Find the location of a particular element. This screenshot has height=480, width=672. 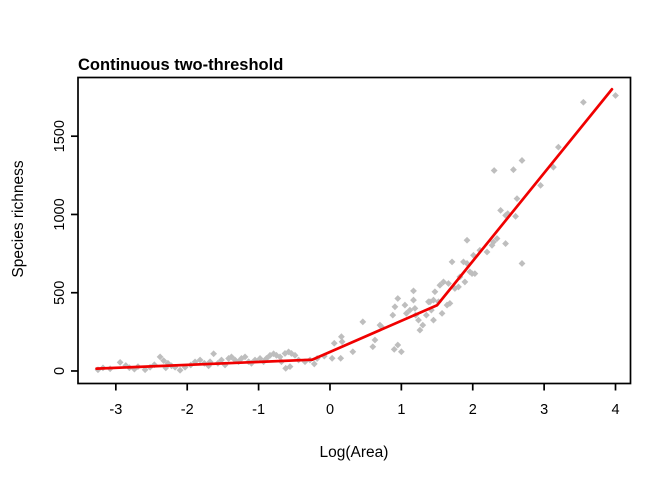

x-axis: -3 -2 -1 0 1 2 3 4 is located at coordinates (364, 400).